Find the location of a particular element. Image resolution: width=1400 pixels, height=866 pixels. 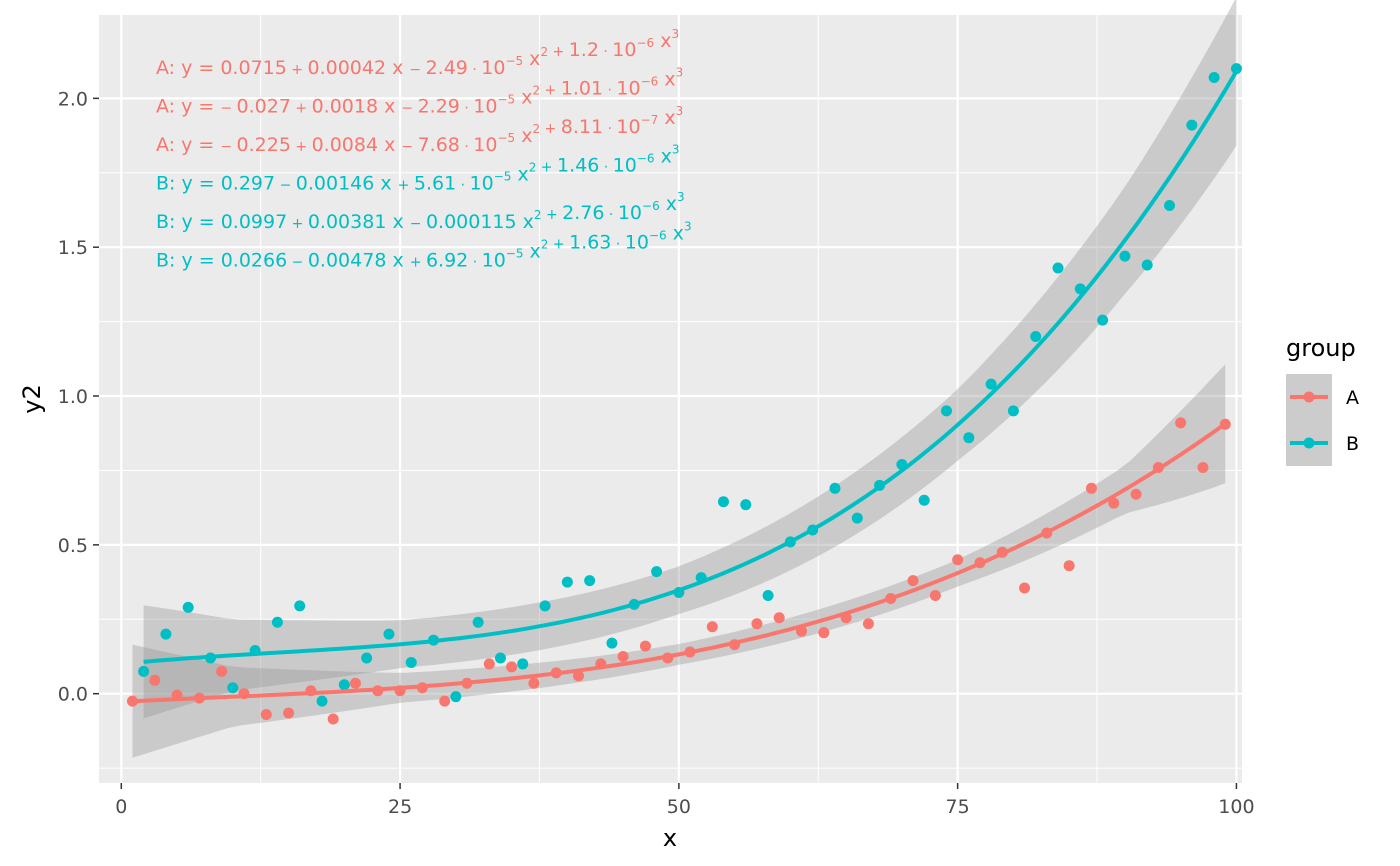

x-tick-label: 0 is located at coordinates (121, 807).